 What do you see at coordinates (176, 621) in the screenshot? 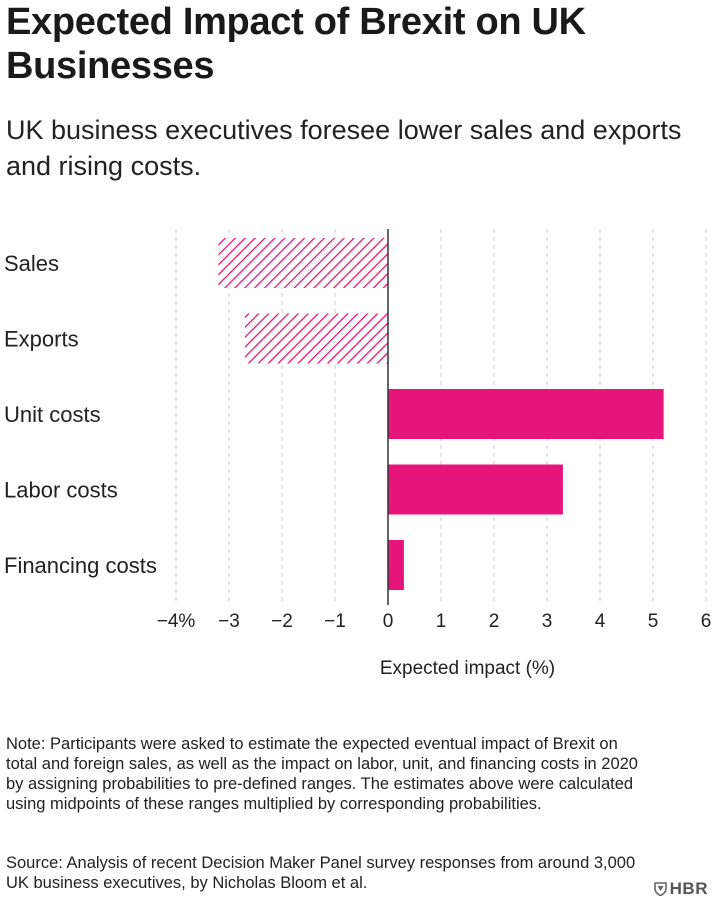
I see `x-tick-label: −4%` at bounding box center [176, 621].